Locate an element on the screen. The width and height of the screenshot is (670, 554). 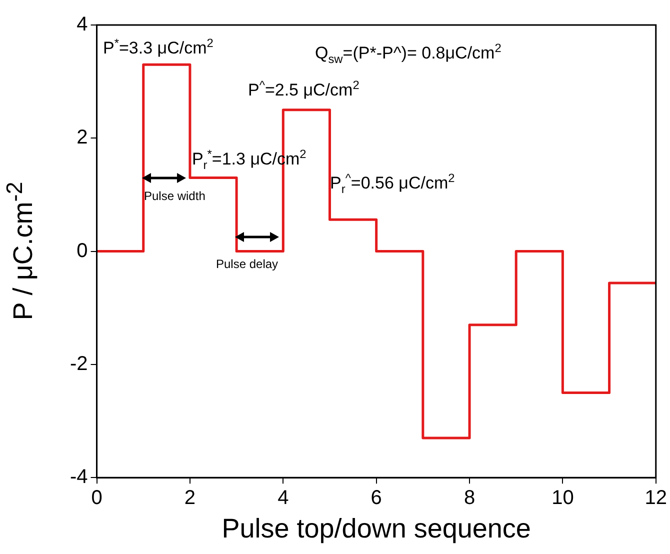
y-tick-label: 4 is located at coordinates (82, 25).